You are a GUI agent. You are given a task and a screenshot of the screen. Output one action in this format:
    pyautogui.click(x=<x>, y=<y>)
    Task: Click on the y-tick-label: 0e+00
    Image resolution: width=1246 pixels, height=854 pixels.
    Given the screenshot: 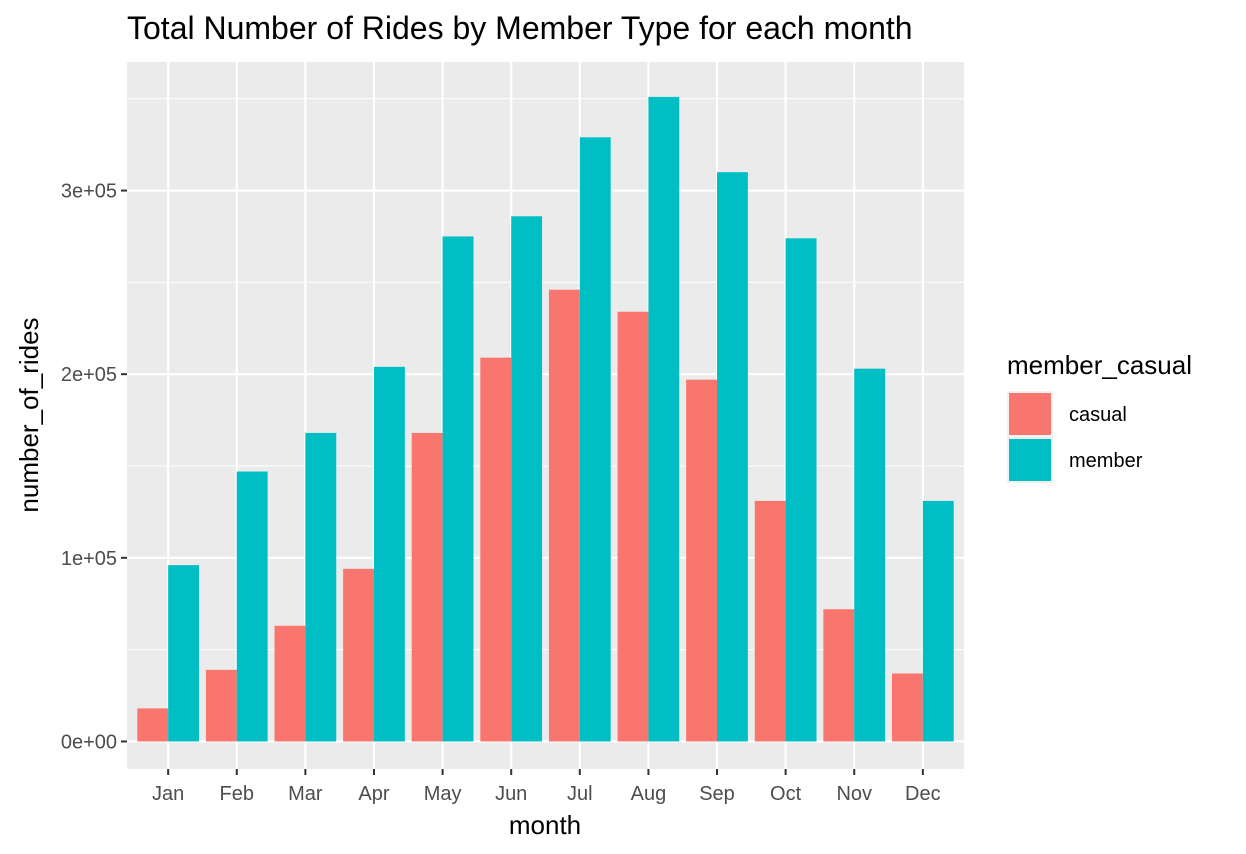 What is the action you would take?
    pyautogui.click(x=89, y=742)
    